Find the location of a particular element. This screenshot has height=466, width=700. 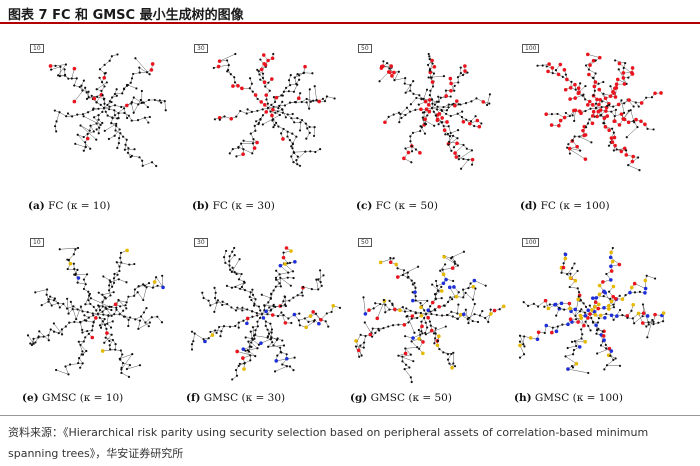

caption-letter: (g) is located at coordinates (359, 398).